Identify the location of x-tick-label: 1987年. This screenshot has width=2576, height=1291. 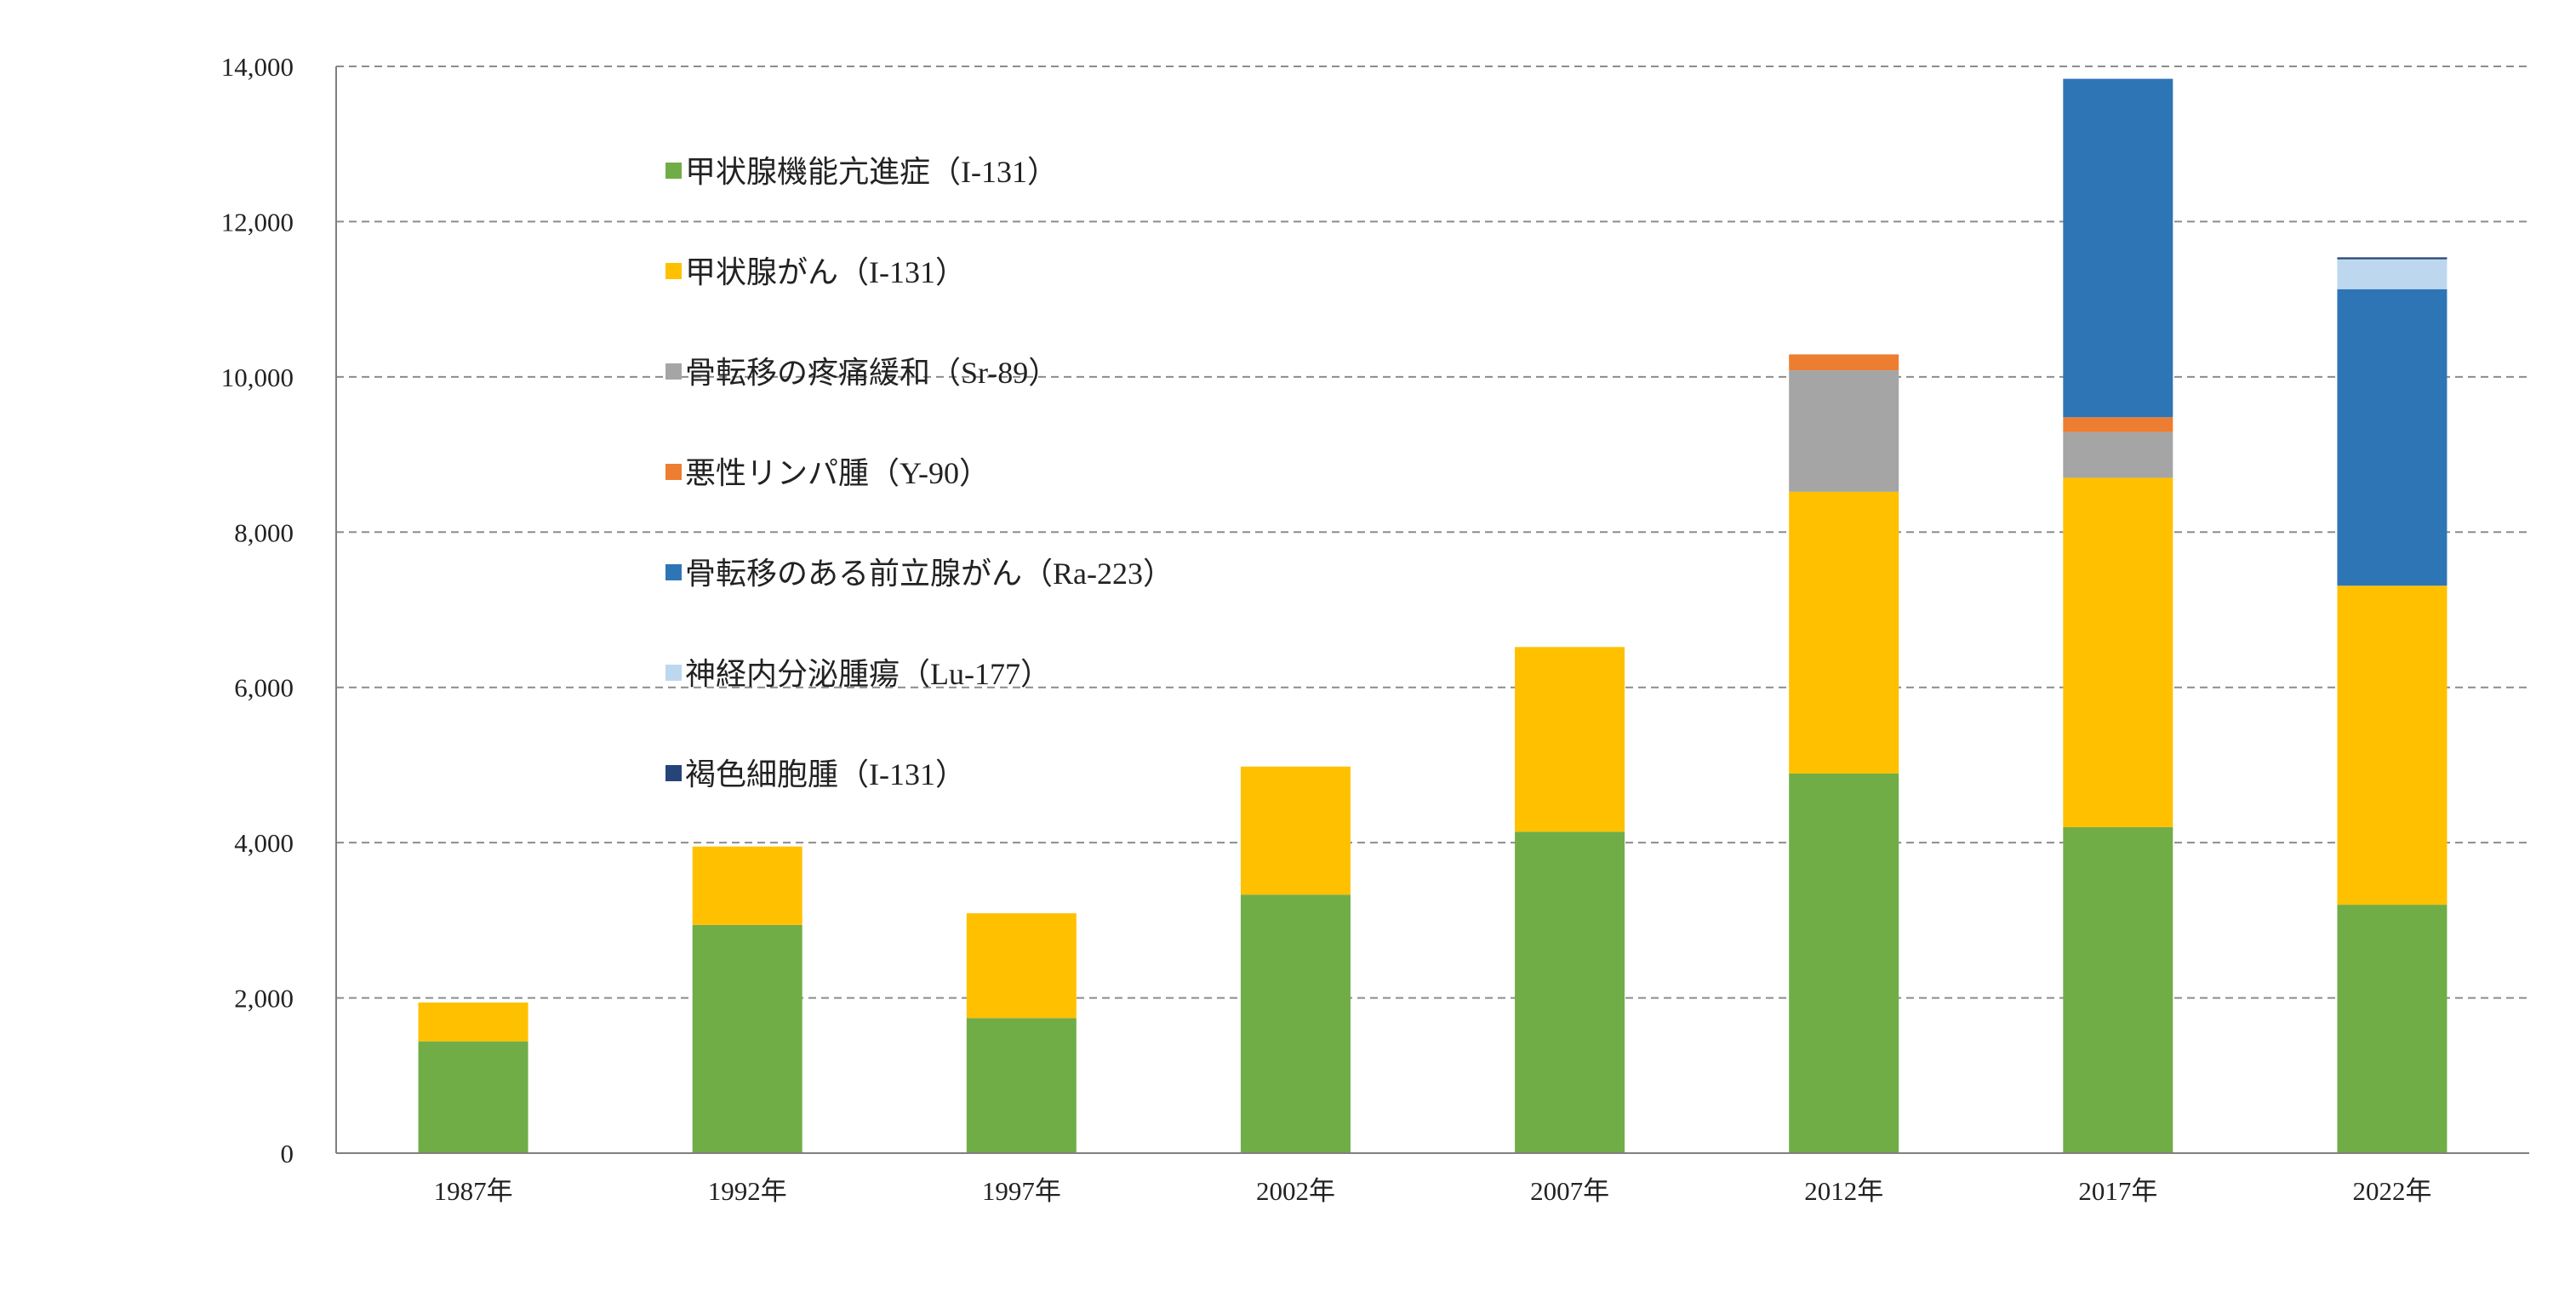
(473, 1191).